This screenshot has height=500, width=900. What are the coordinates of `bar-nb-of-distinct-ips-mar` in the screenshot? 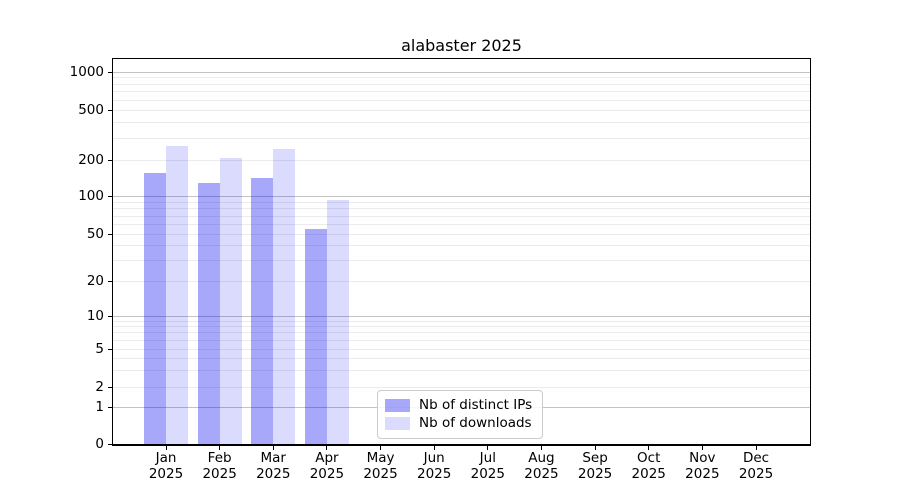 It's located at (262, 310).